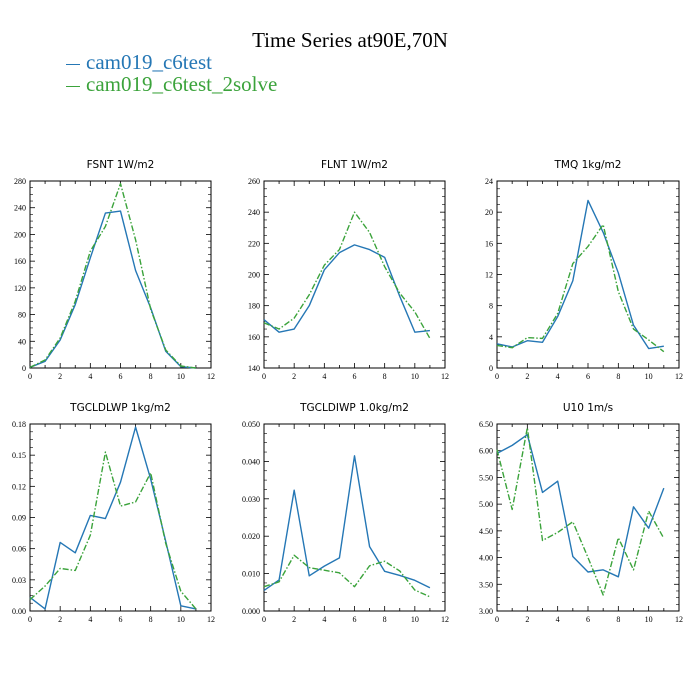  I want to click on y-tick-label: 0.030, so click(251, 499).